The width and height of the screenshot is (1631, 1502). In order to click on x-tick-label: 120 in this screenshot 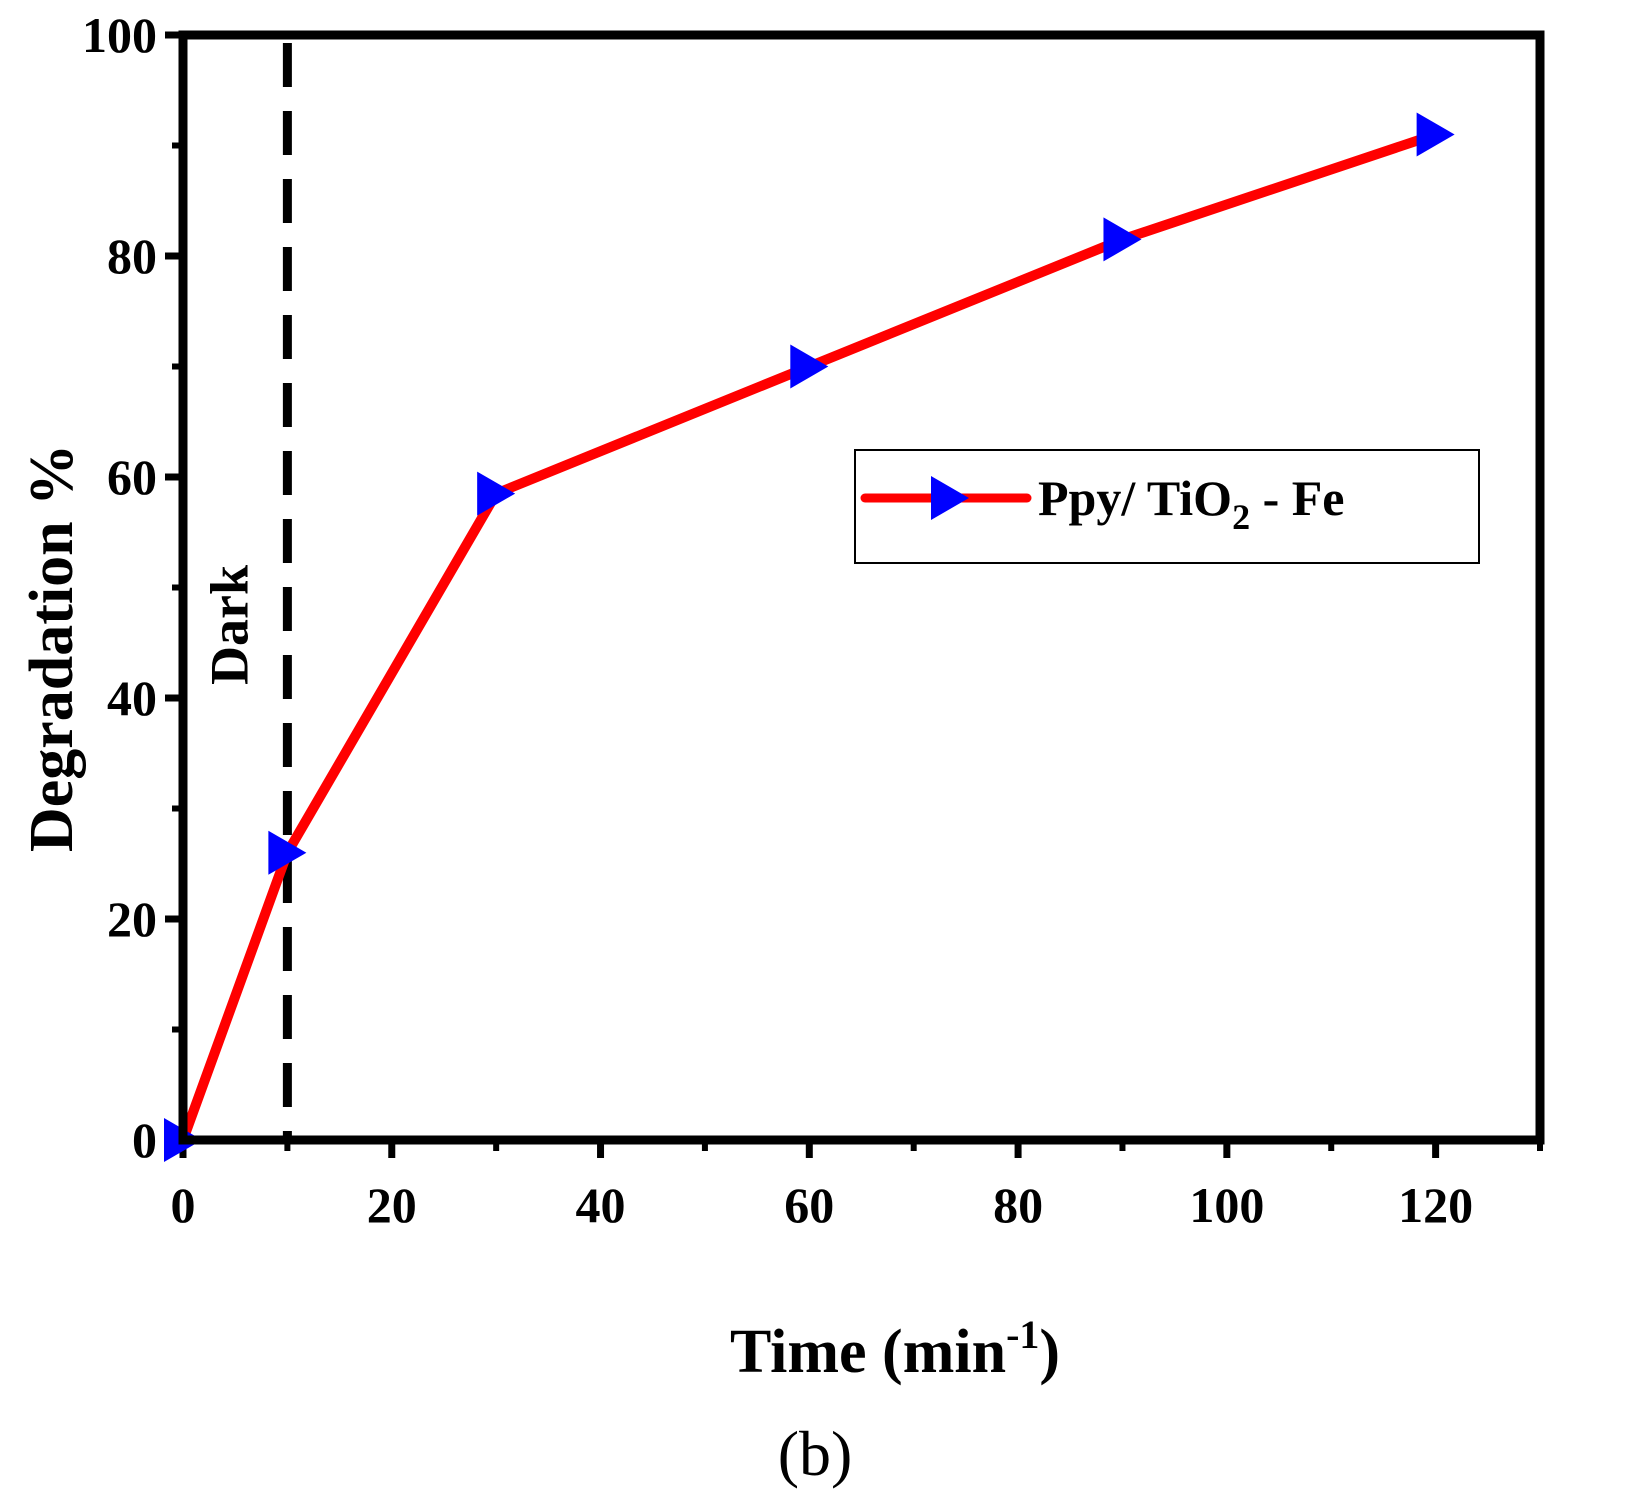, I will do `click(1435, 1205)`.